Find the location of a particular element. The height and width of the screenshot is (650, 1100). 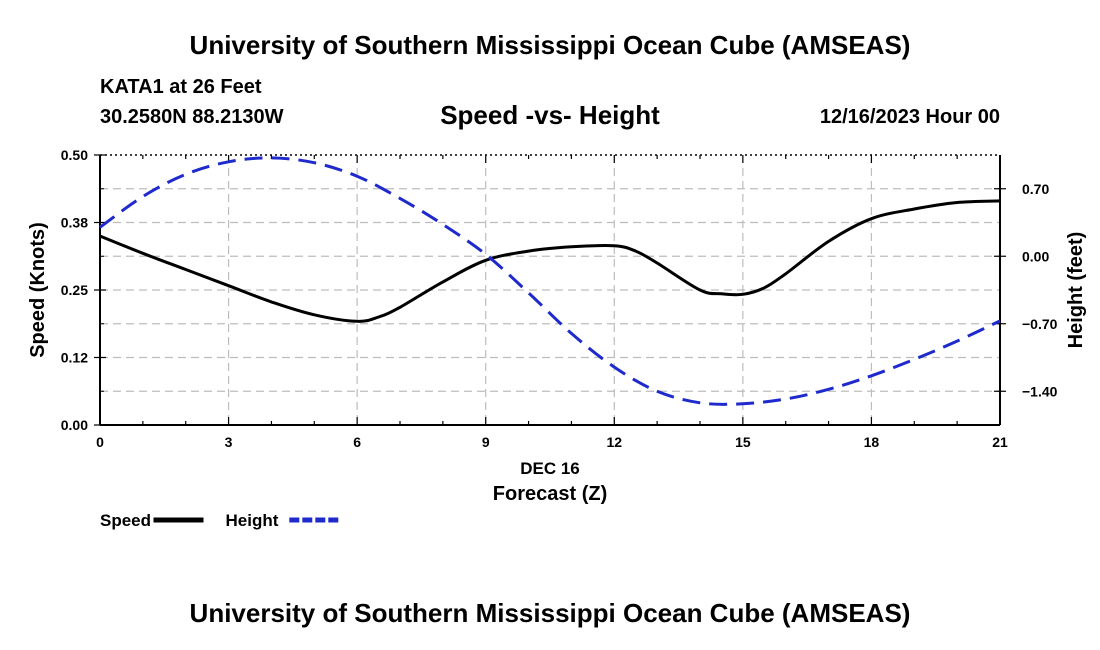

station-coordinates: 30.2580N 88.2130W is located at coordinates (192, 117).